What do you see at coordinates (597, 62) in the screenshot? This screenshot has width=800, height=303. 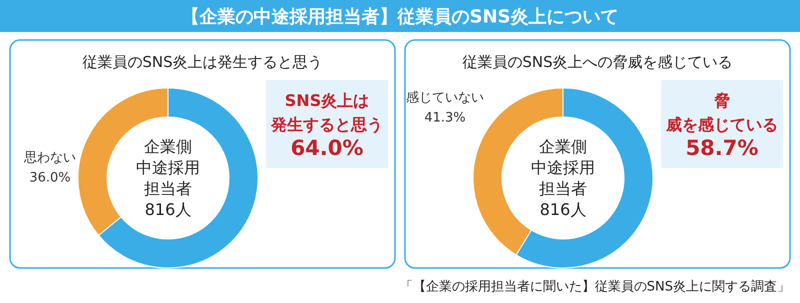 I see `chart-subtitle: 従業員のSNS炎上への脅威を感じている` at bounding box center [597, 62].